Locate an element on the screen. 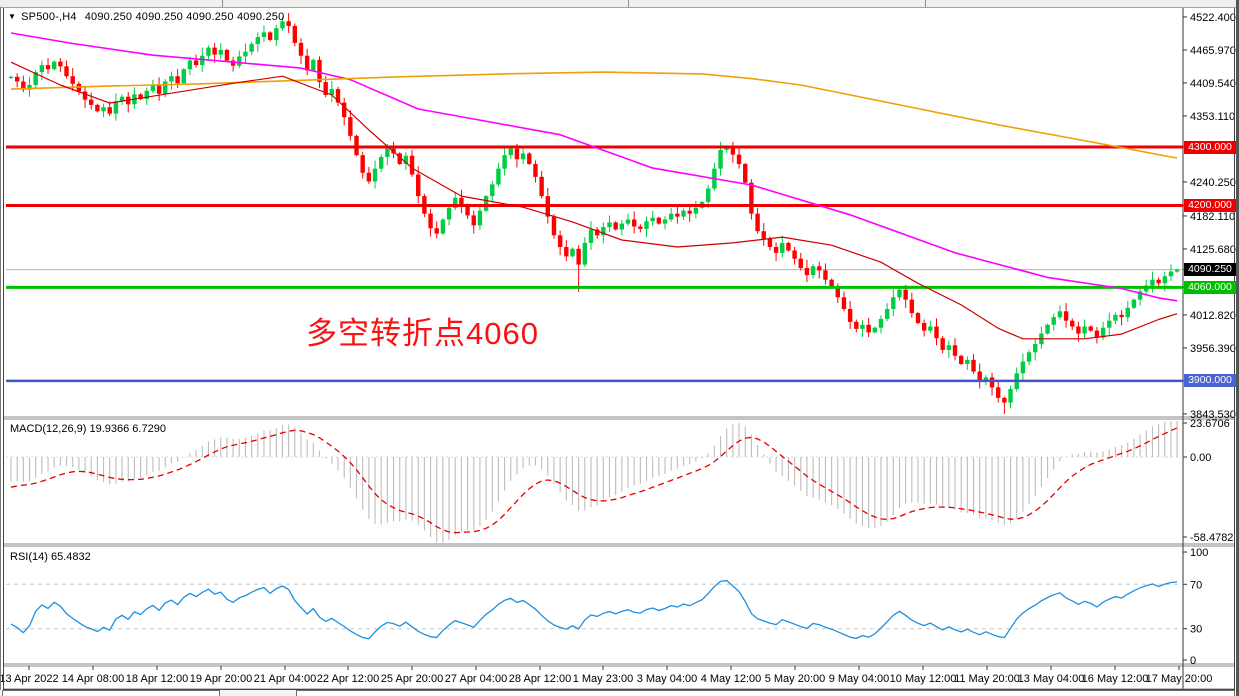 The width and height of the screenshot is (1239, 696). window-left-border is located at coordinates (0, 348).